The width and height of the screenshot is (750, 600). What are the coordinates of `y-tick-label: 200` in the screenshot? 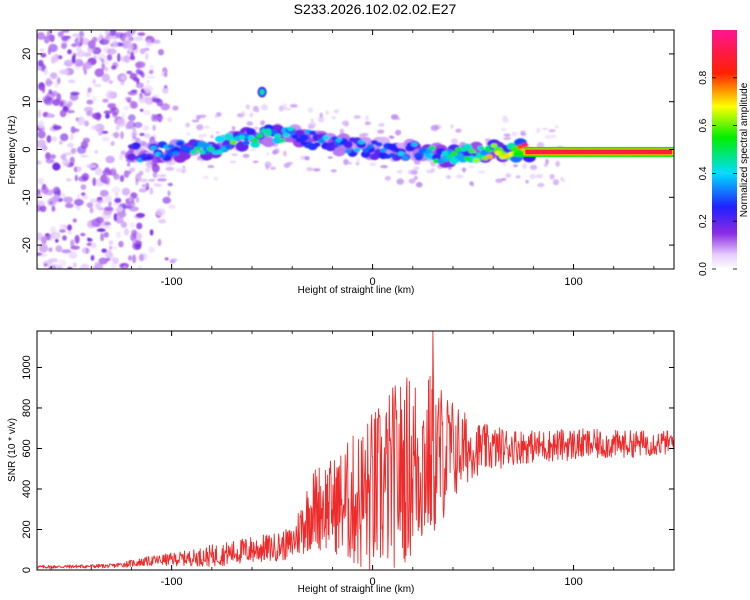 It's located at (27, 529).